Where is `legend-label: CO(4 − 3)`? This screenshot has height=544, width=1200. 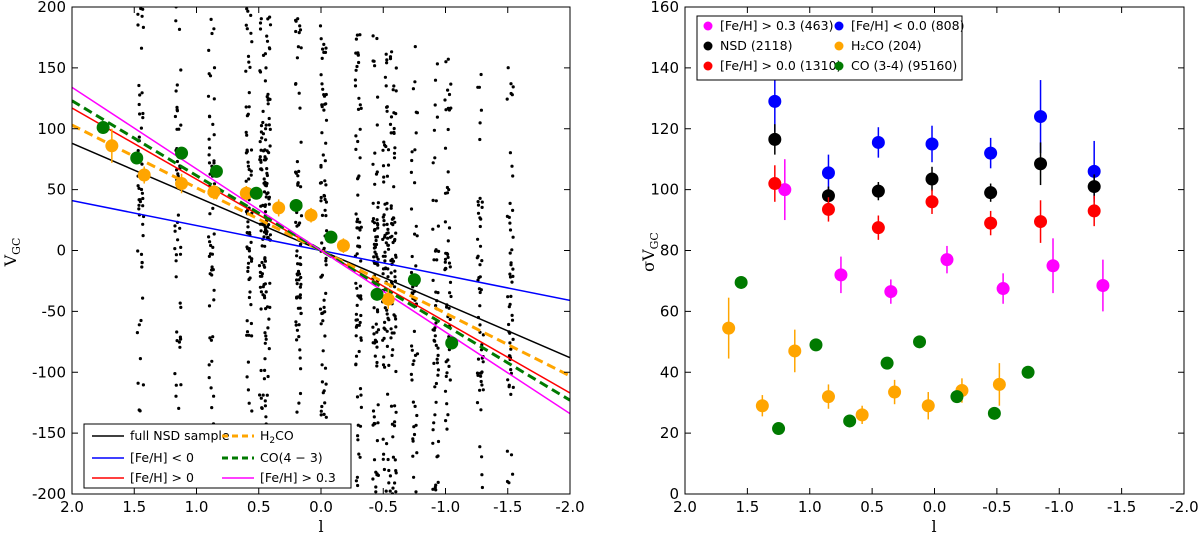 legend-label: CO(4 − 3) is located at coordinates (291, 457).